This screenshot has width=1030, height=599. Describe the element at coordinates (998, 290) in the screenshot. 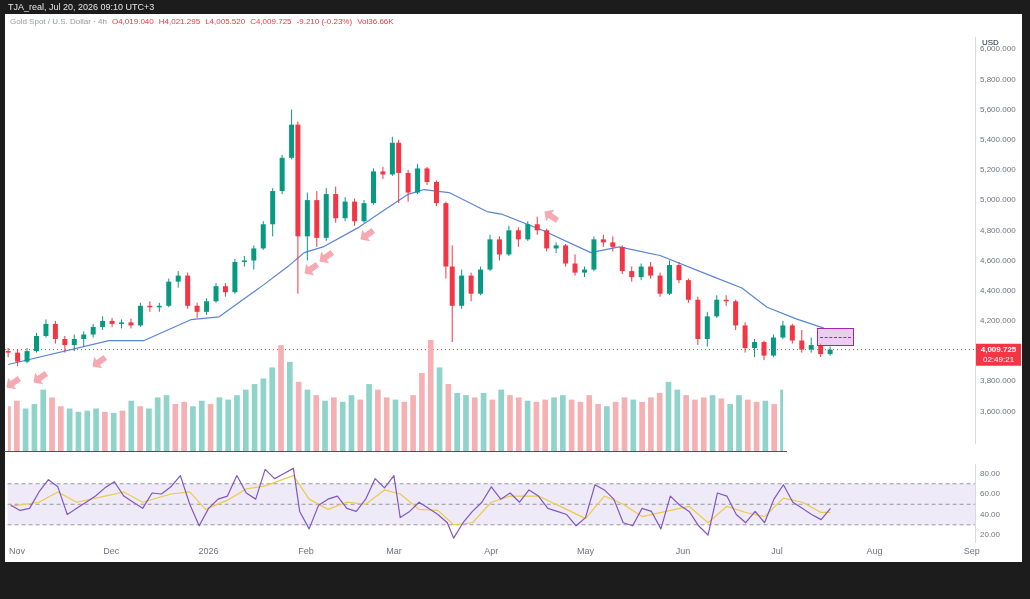

I see `y-tick-label: 4,400.000` at that location.